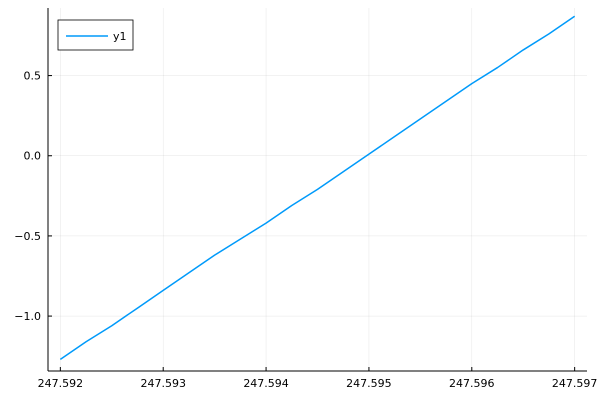 The image size is (600, 400). I want to click on x-tick-label: 247.593, so click(163, 383).